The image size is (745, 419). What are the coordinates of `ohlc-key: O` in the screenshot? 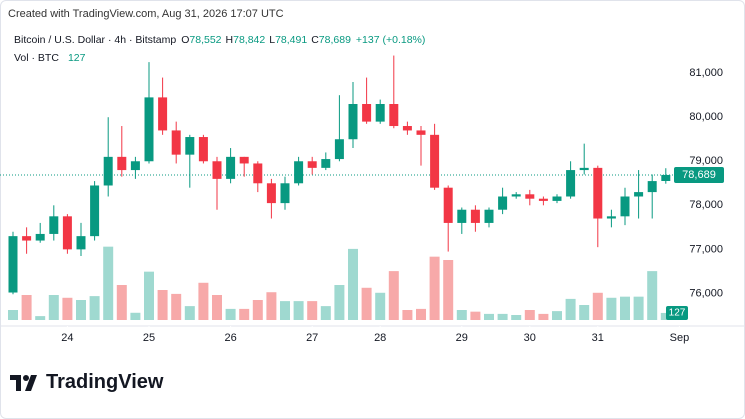 It's located at (185, 40).